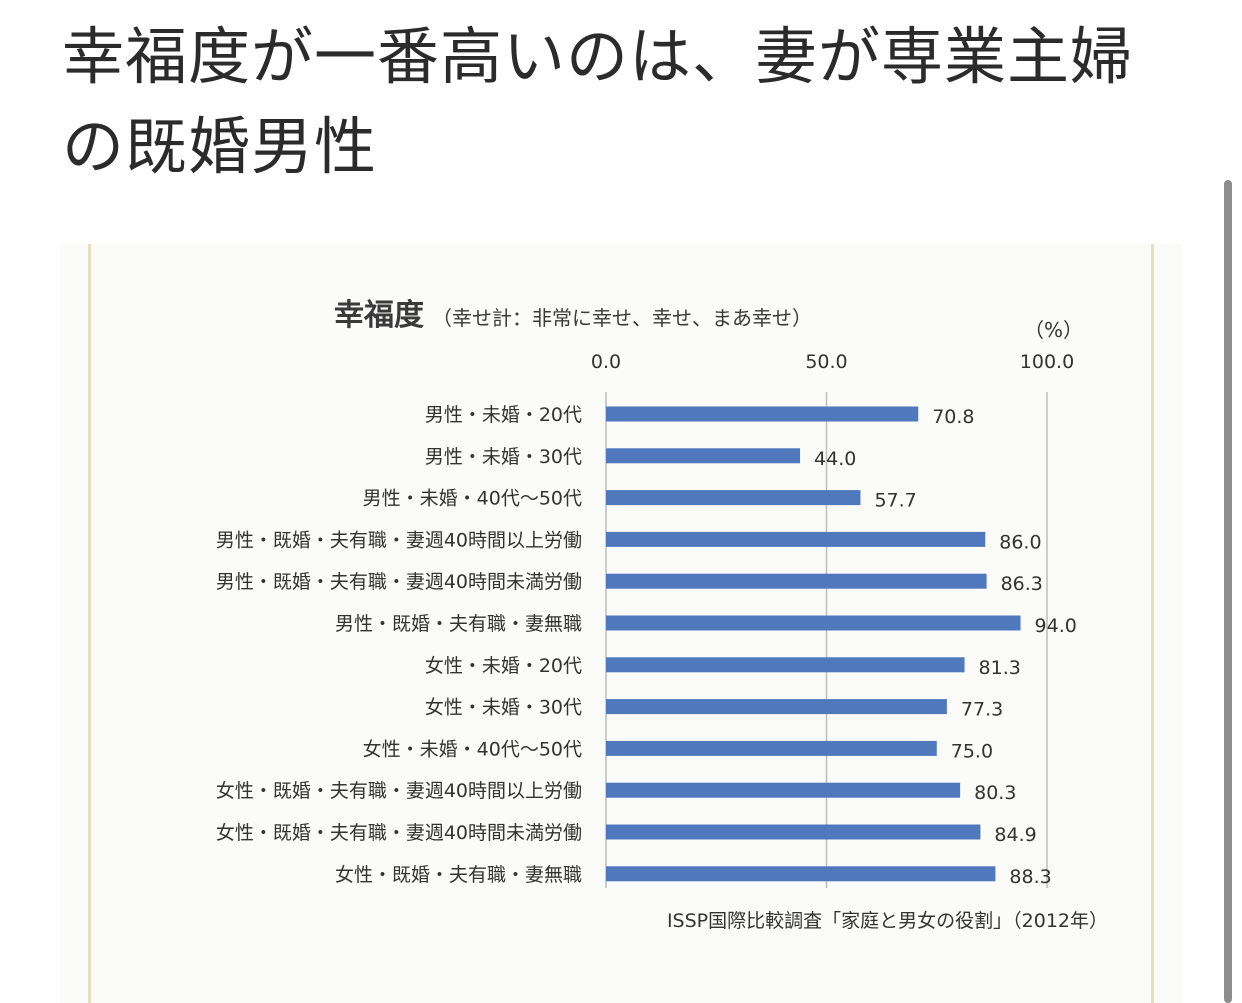 This screenshot has height=1003, width=1242. I want to click on category-label: 女性・既婚・夫有職・妻週40時間未満労働, so click(399, 833).